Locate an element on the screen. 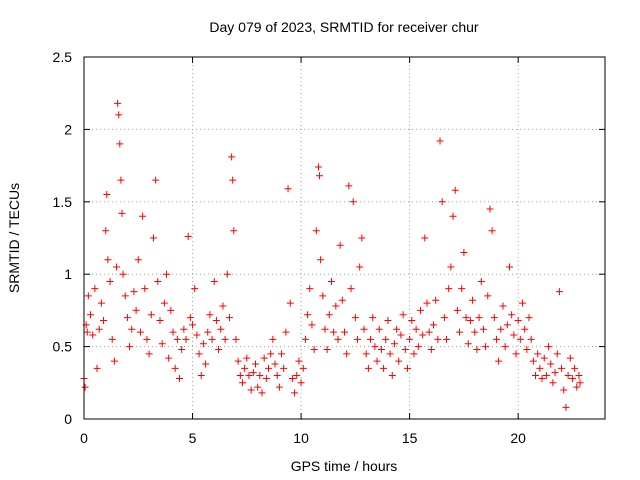  x-tick-label: 15 is located at coordinates (410, 438).